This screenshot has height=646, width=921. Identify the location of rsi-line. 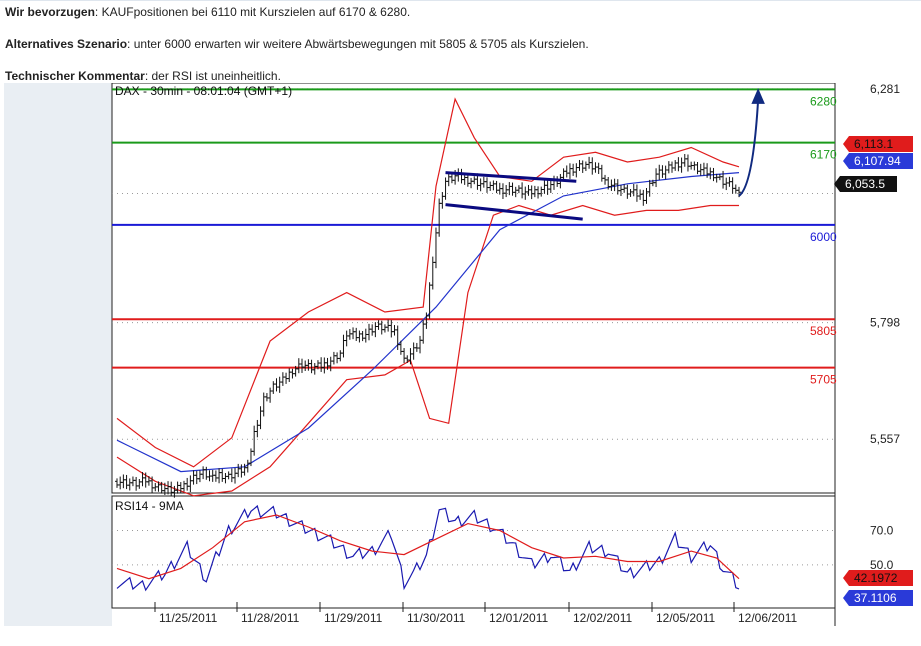
(428, 548).